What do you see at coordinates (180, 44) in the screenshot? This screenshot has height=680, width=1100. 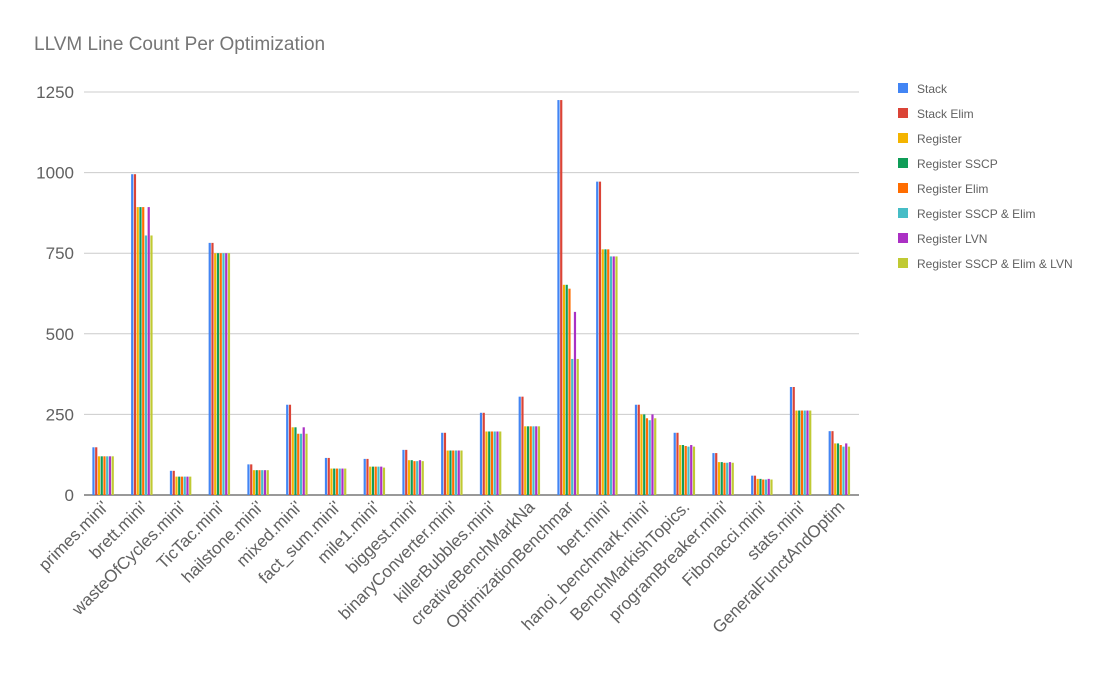 I see `chart-title: LLVM Line Count Per Optimization` at bounding box center [180, 44].